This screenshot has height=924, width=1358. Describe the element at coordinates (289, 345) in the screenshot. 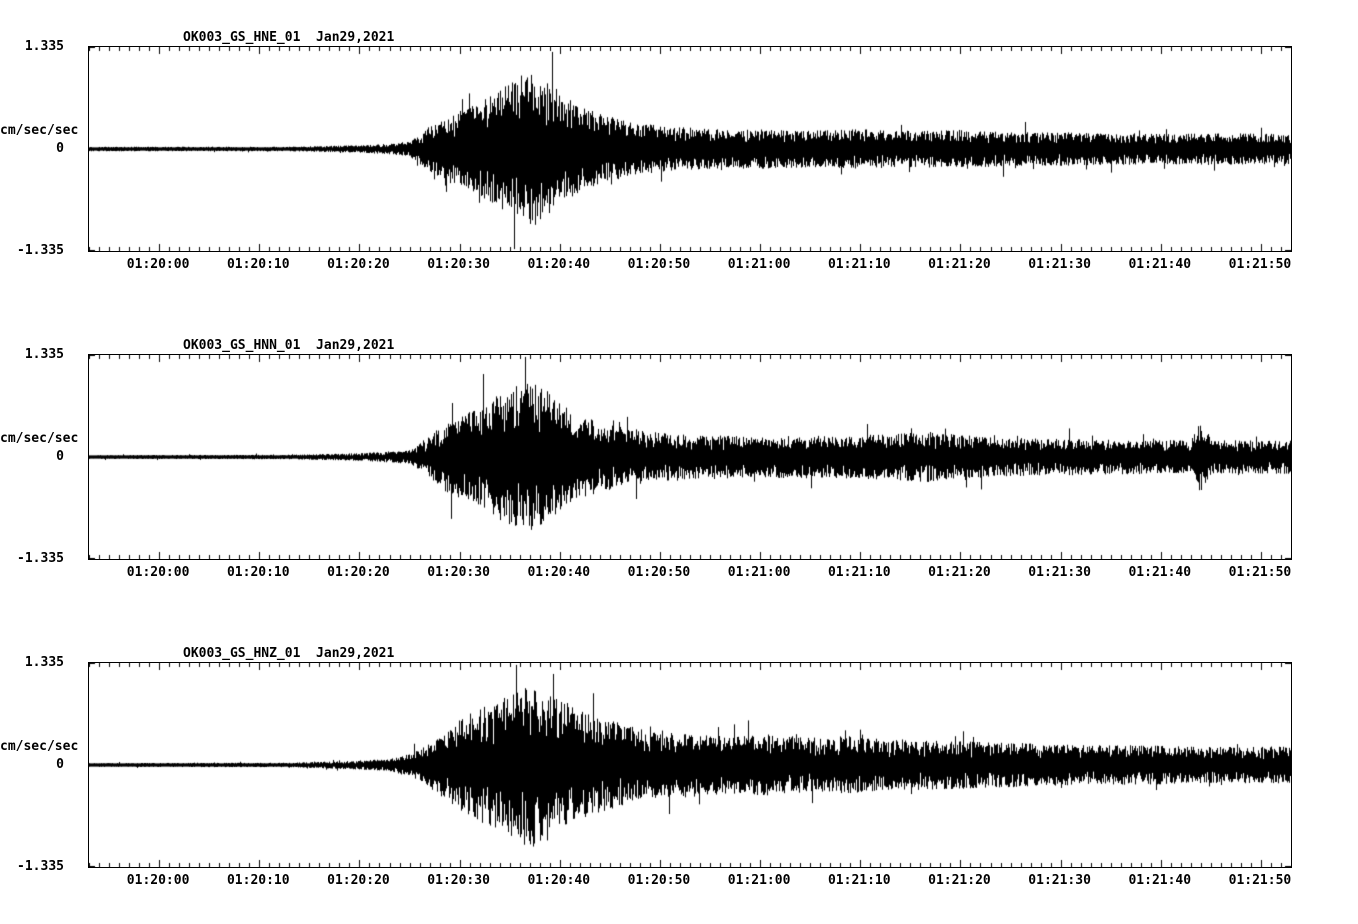

I see `trace-title: OK003_GS_HNN_01 Jan29,2021` at that location.